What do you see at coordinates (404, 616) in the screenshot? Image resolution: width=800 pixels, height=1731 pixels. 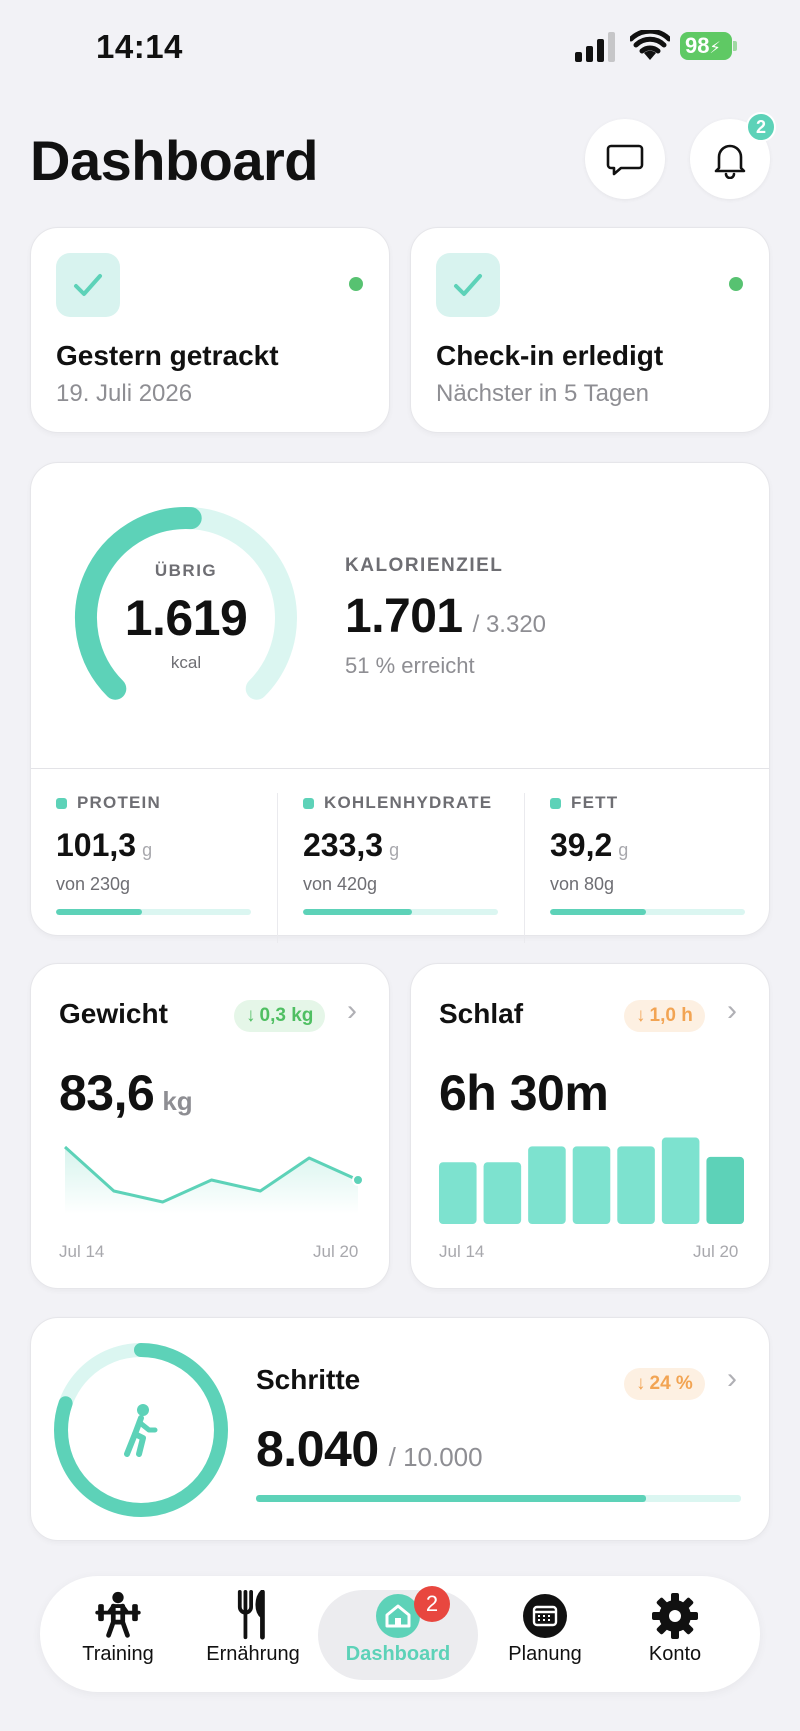 I see `consumed-value: 1.701` at bounding box center [404, 616].